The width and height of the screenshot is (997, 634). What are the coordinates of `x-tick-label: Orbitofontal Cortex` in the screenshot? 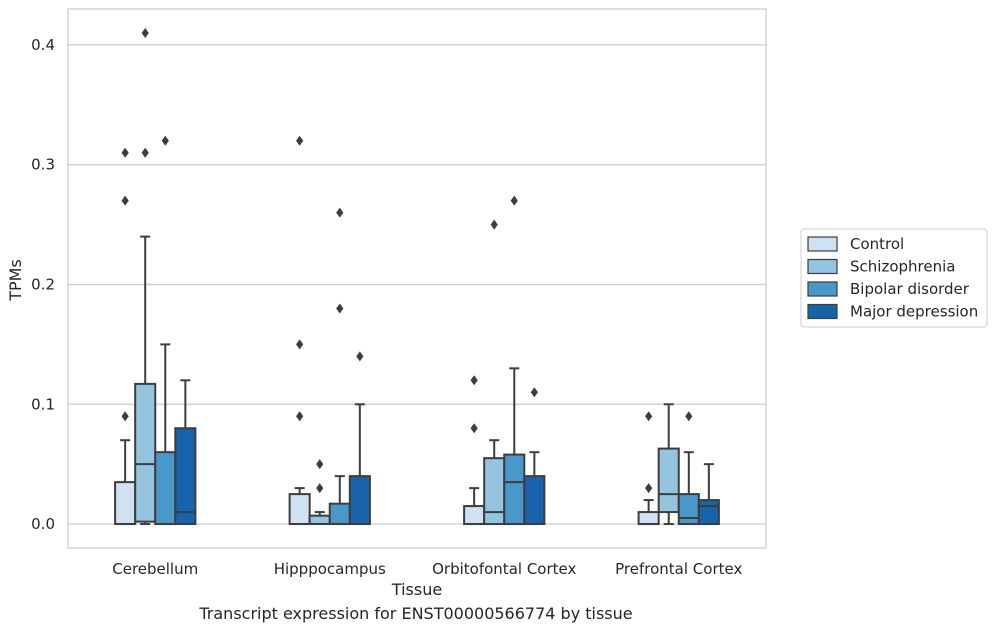 It's located at (504, 569).